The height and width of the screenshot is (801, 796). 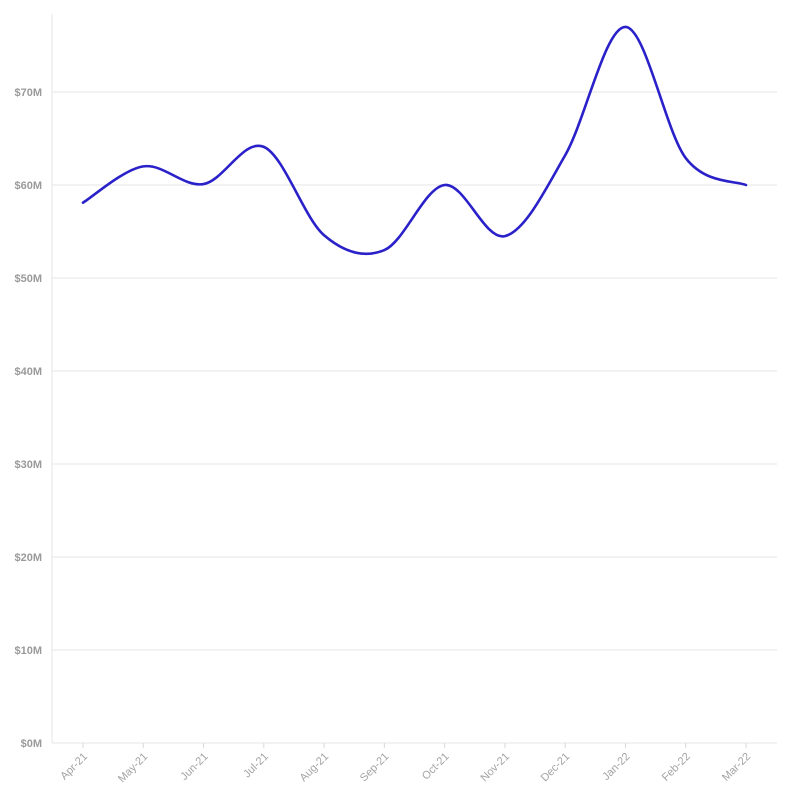 I want to click on x-tick-label: Feb-22, so click(x=676, y=767).